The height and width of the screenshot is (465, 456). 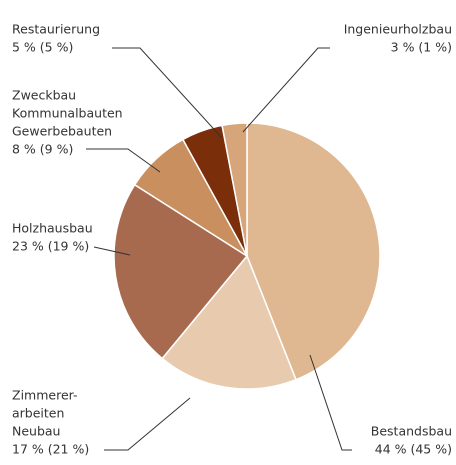 I want to click on slice-label: arbeiten, so click(x=38, y=413).